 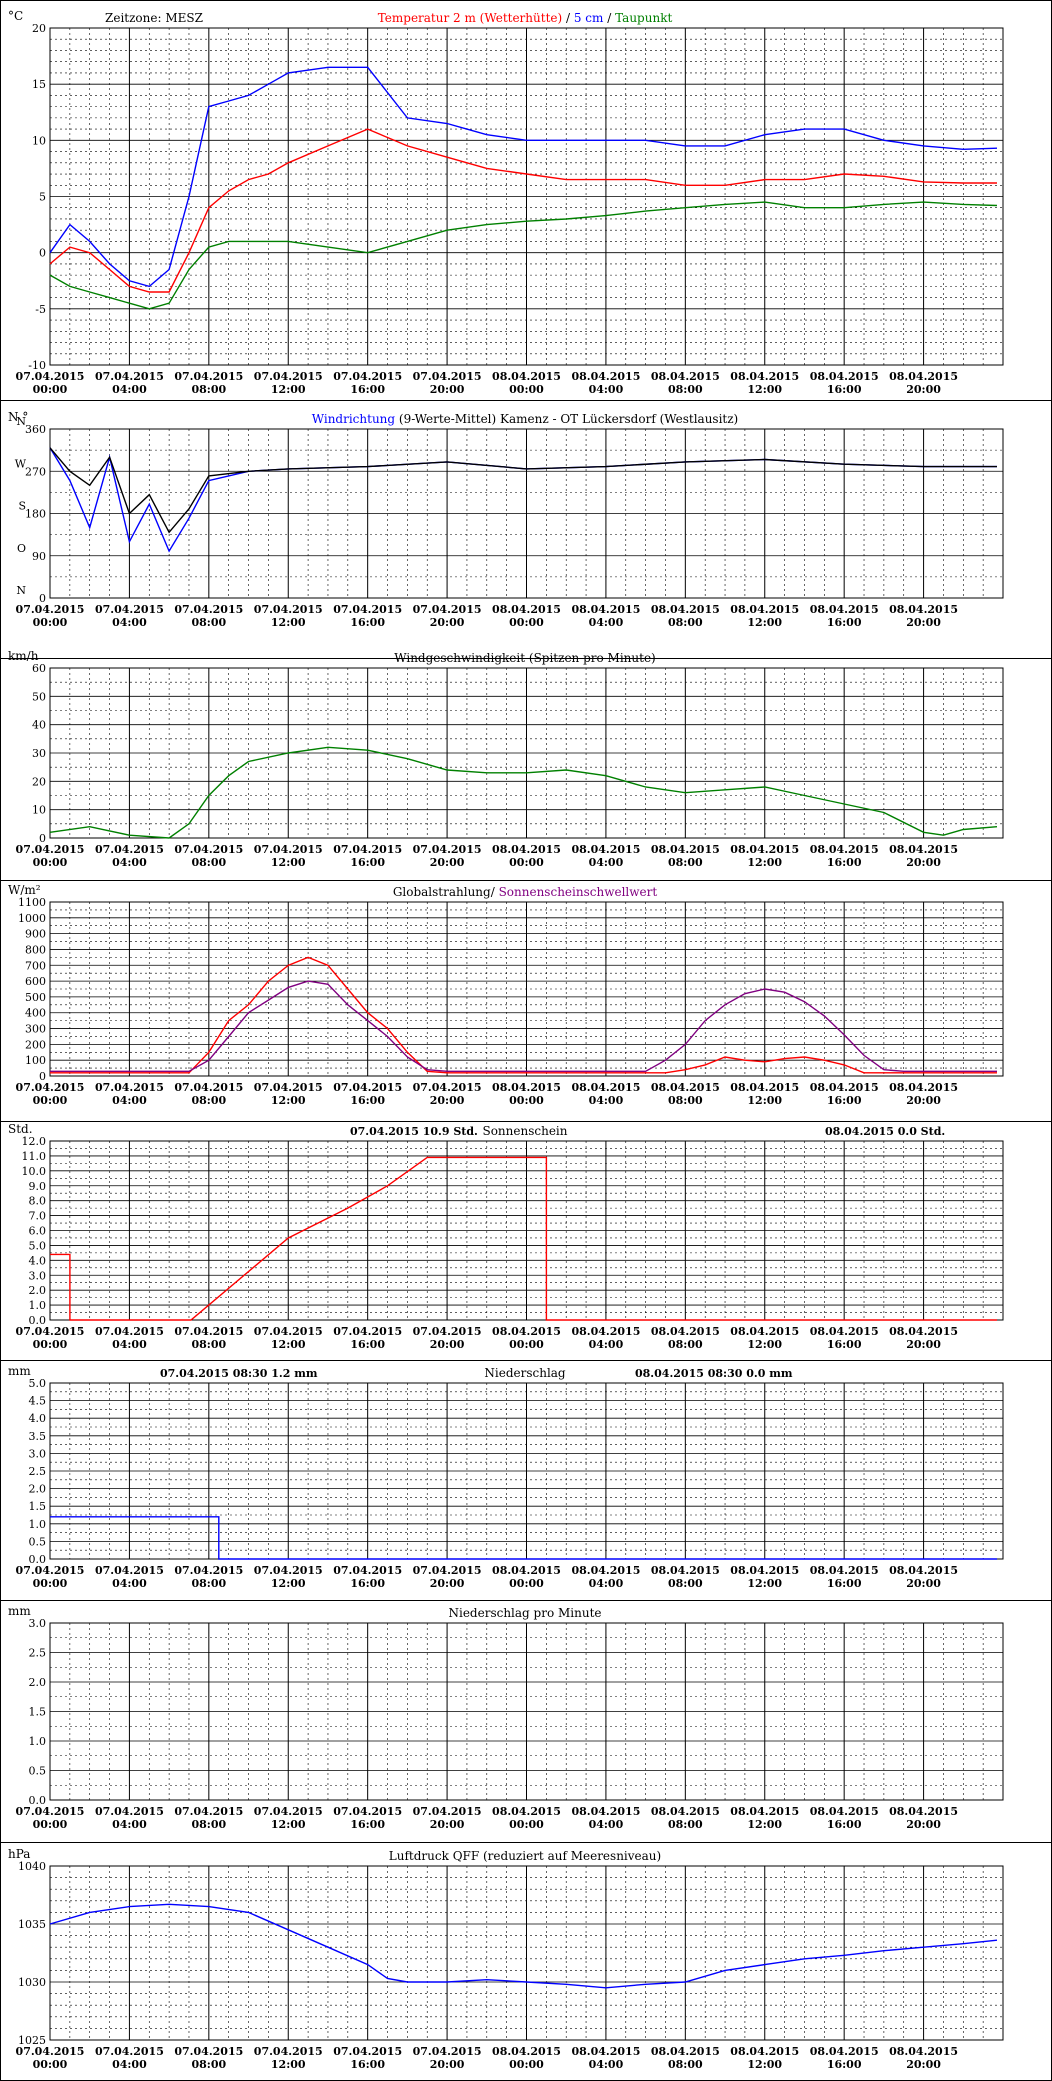 I want to click on title-part: Taupunkt, so click(x=643, y=18).